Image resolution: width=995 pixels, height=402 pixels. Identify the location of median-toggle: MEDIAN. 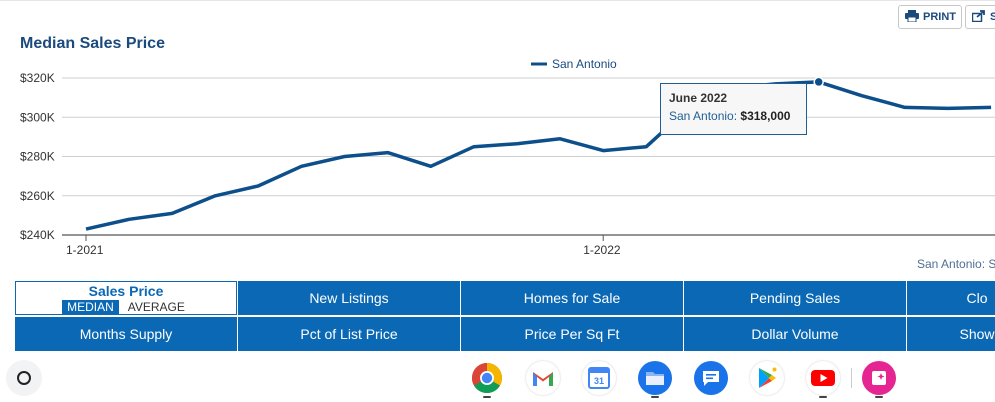
(90, 306).